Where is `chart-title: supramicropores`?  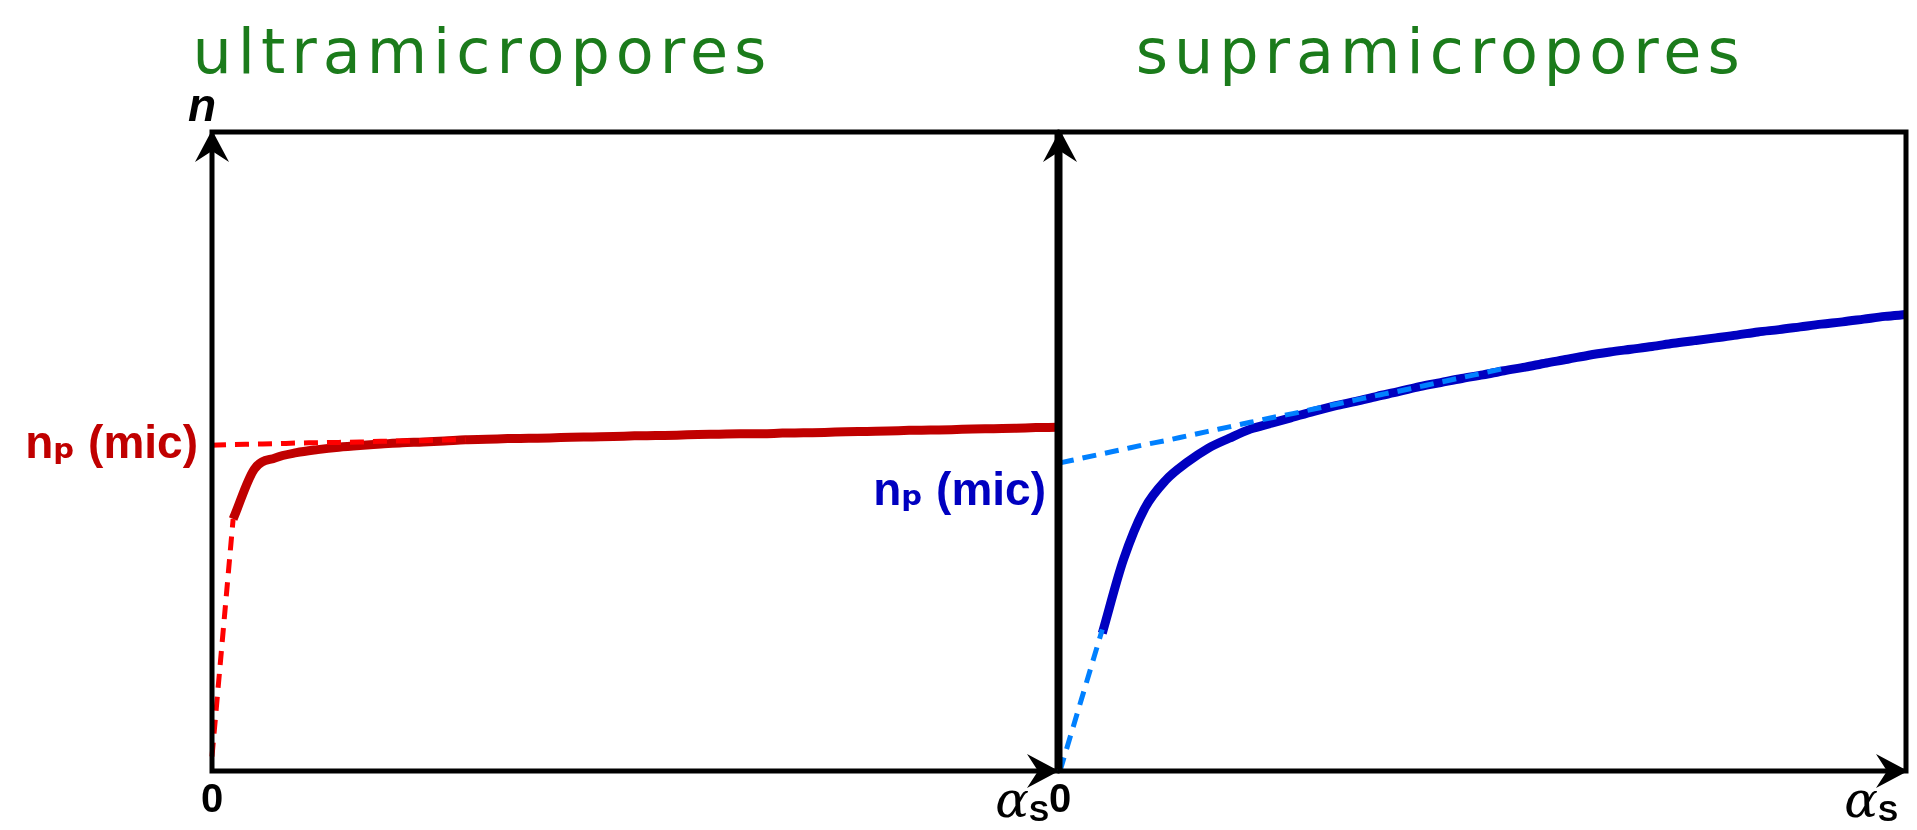 chart-title: supramicropores is located at coordinates (1440, 51).